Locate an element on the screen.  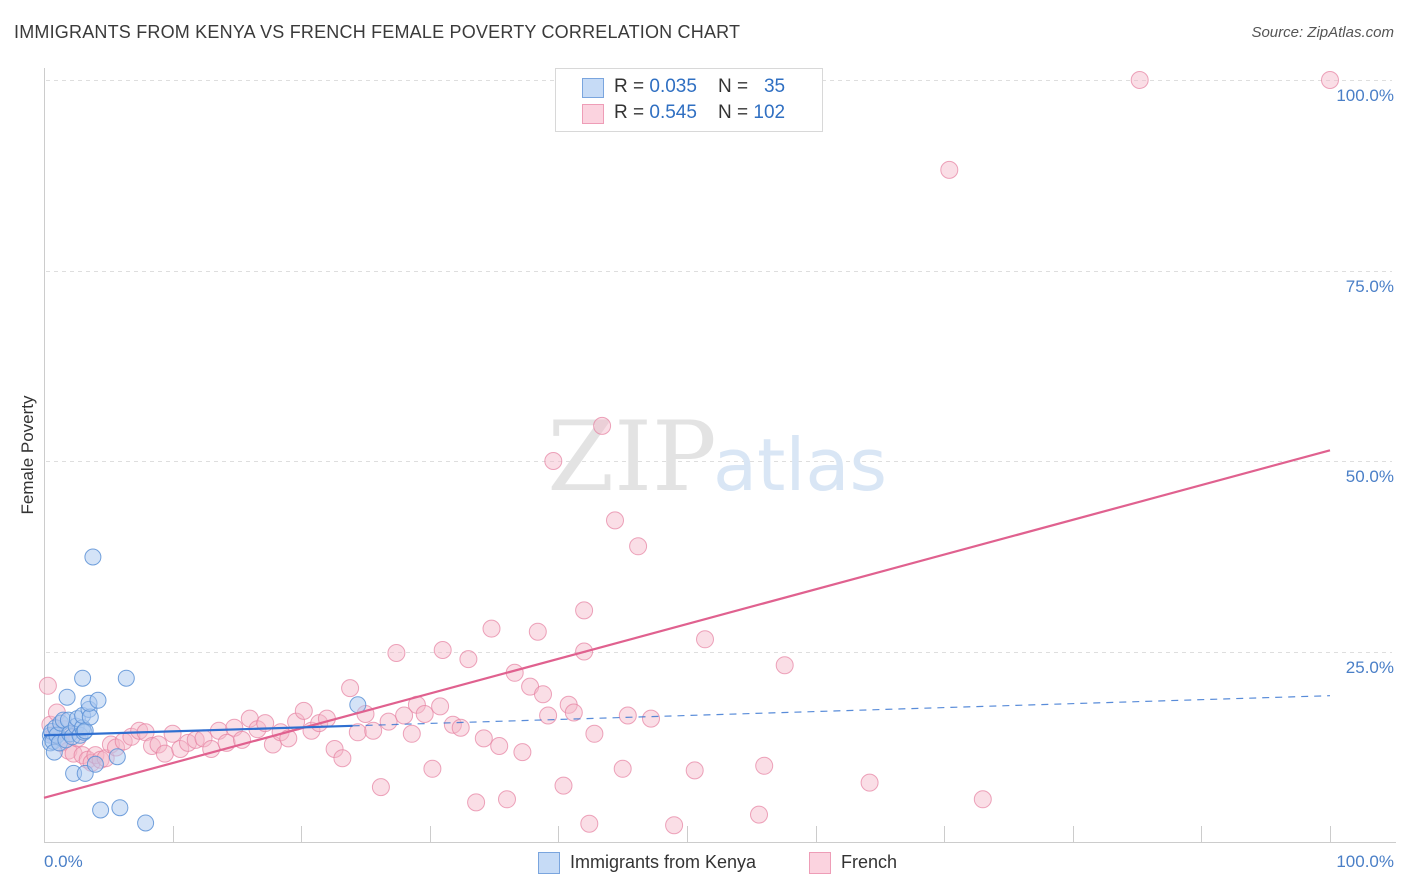
legend-r-value: 0.035 is located at coordinates (673, 86).